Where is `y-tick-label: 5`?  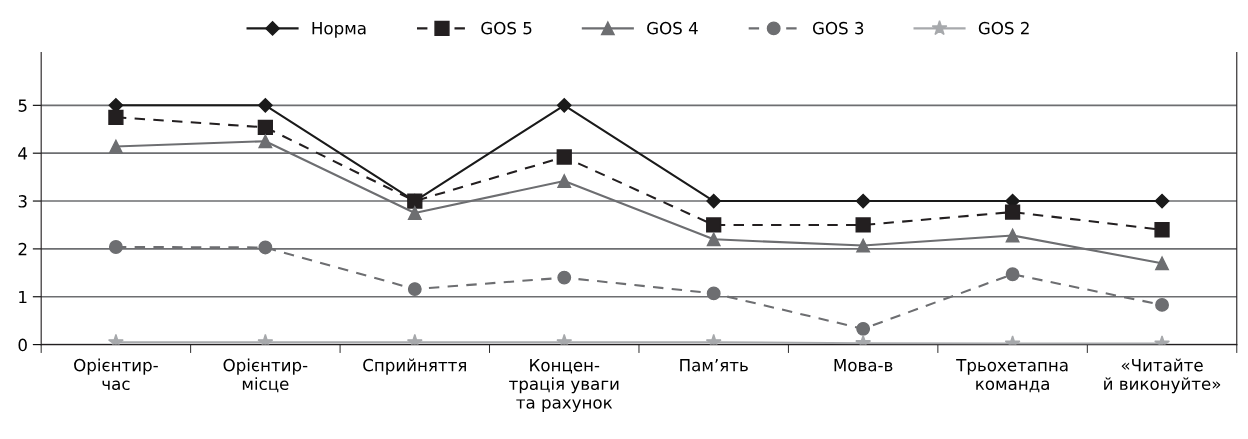
y-tick-label: 5 is located at coordinates (22, 105).